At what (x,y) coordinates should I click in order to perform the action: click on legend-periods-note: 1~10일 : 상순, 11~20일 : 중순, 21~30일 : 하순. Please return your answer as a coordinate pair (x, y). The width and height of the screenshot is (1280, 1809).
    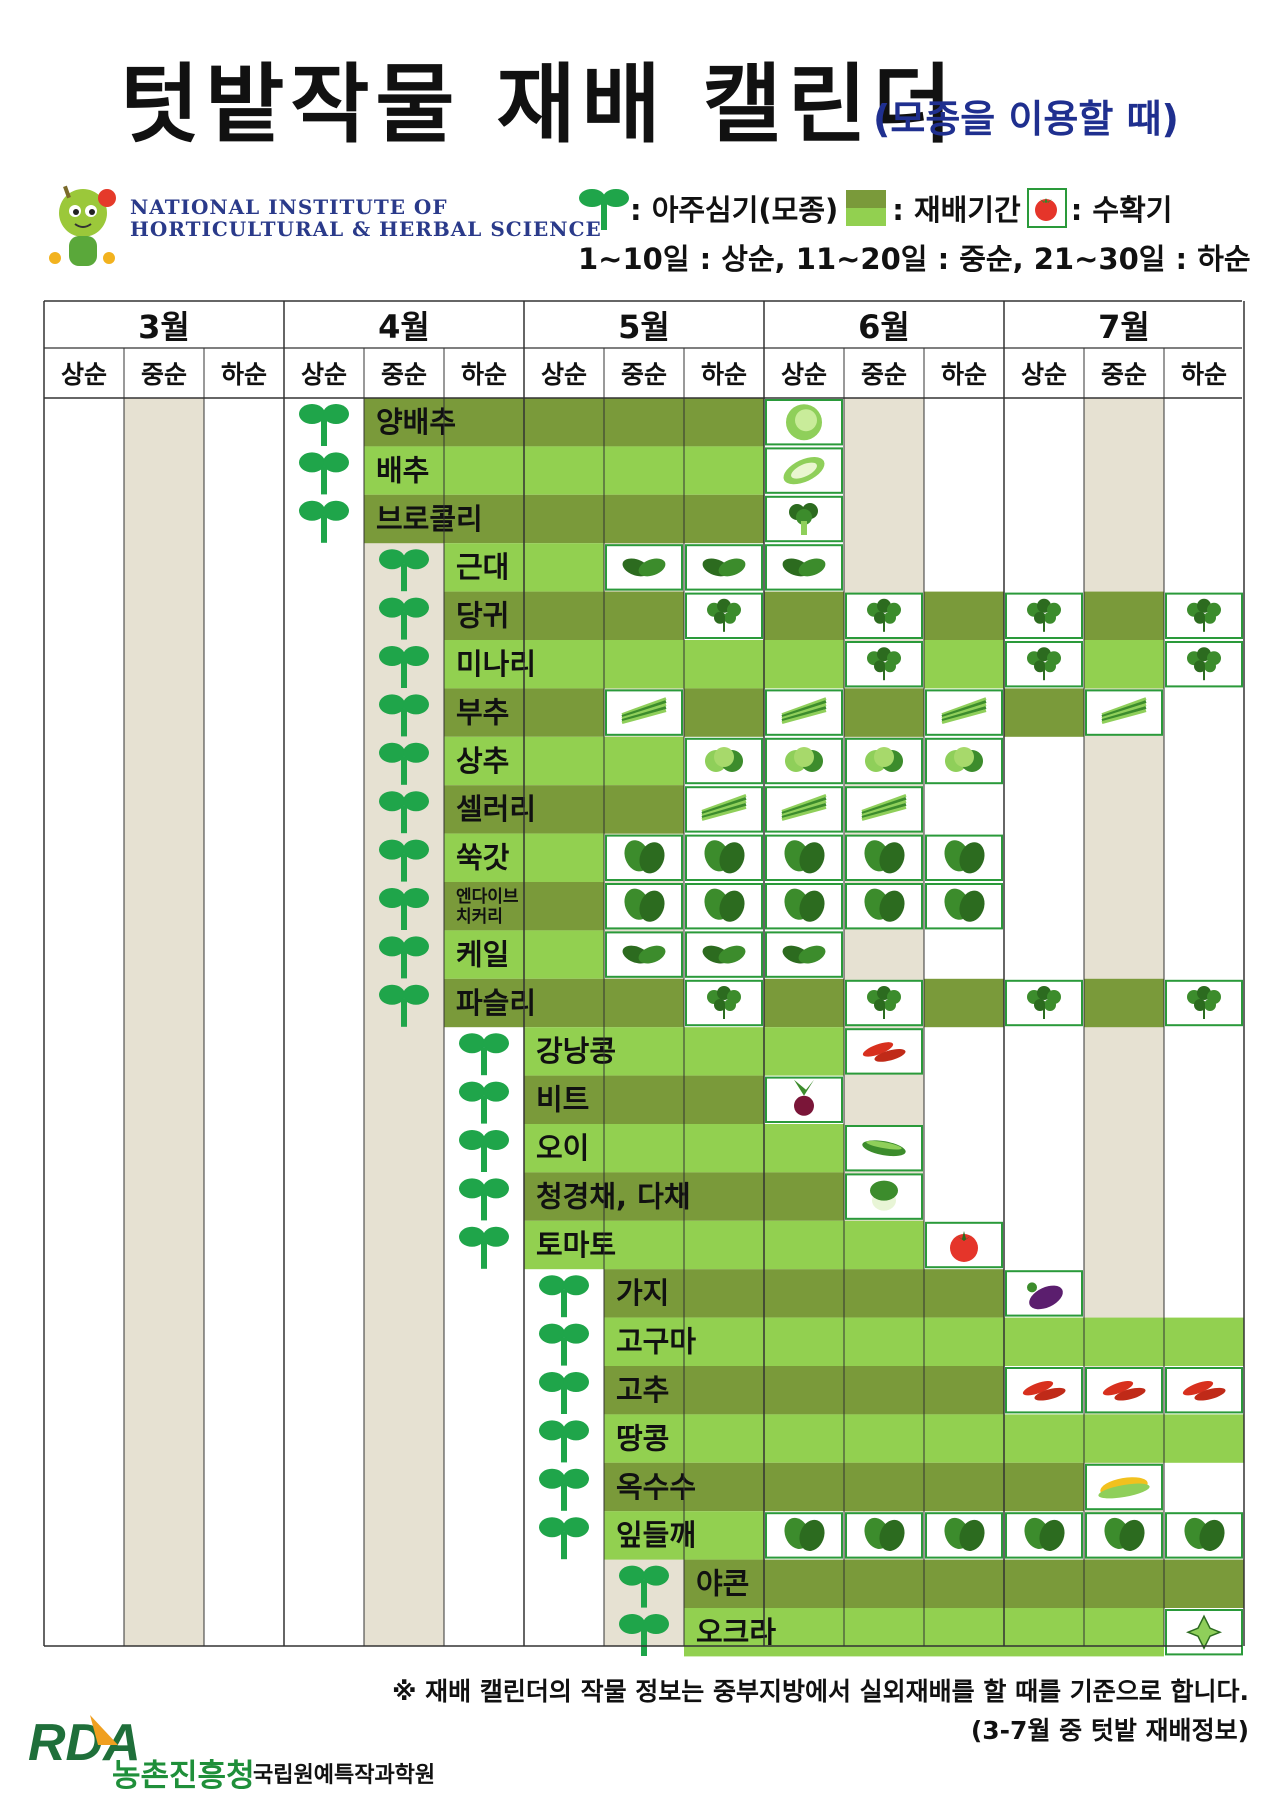
    Looking at the image, I should click on (914, 259).